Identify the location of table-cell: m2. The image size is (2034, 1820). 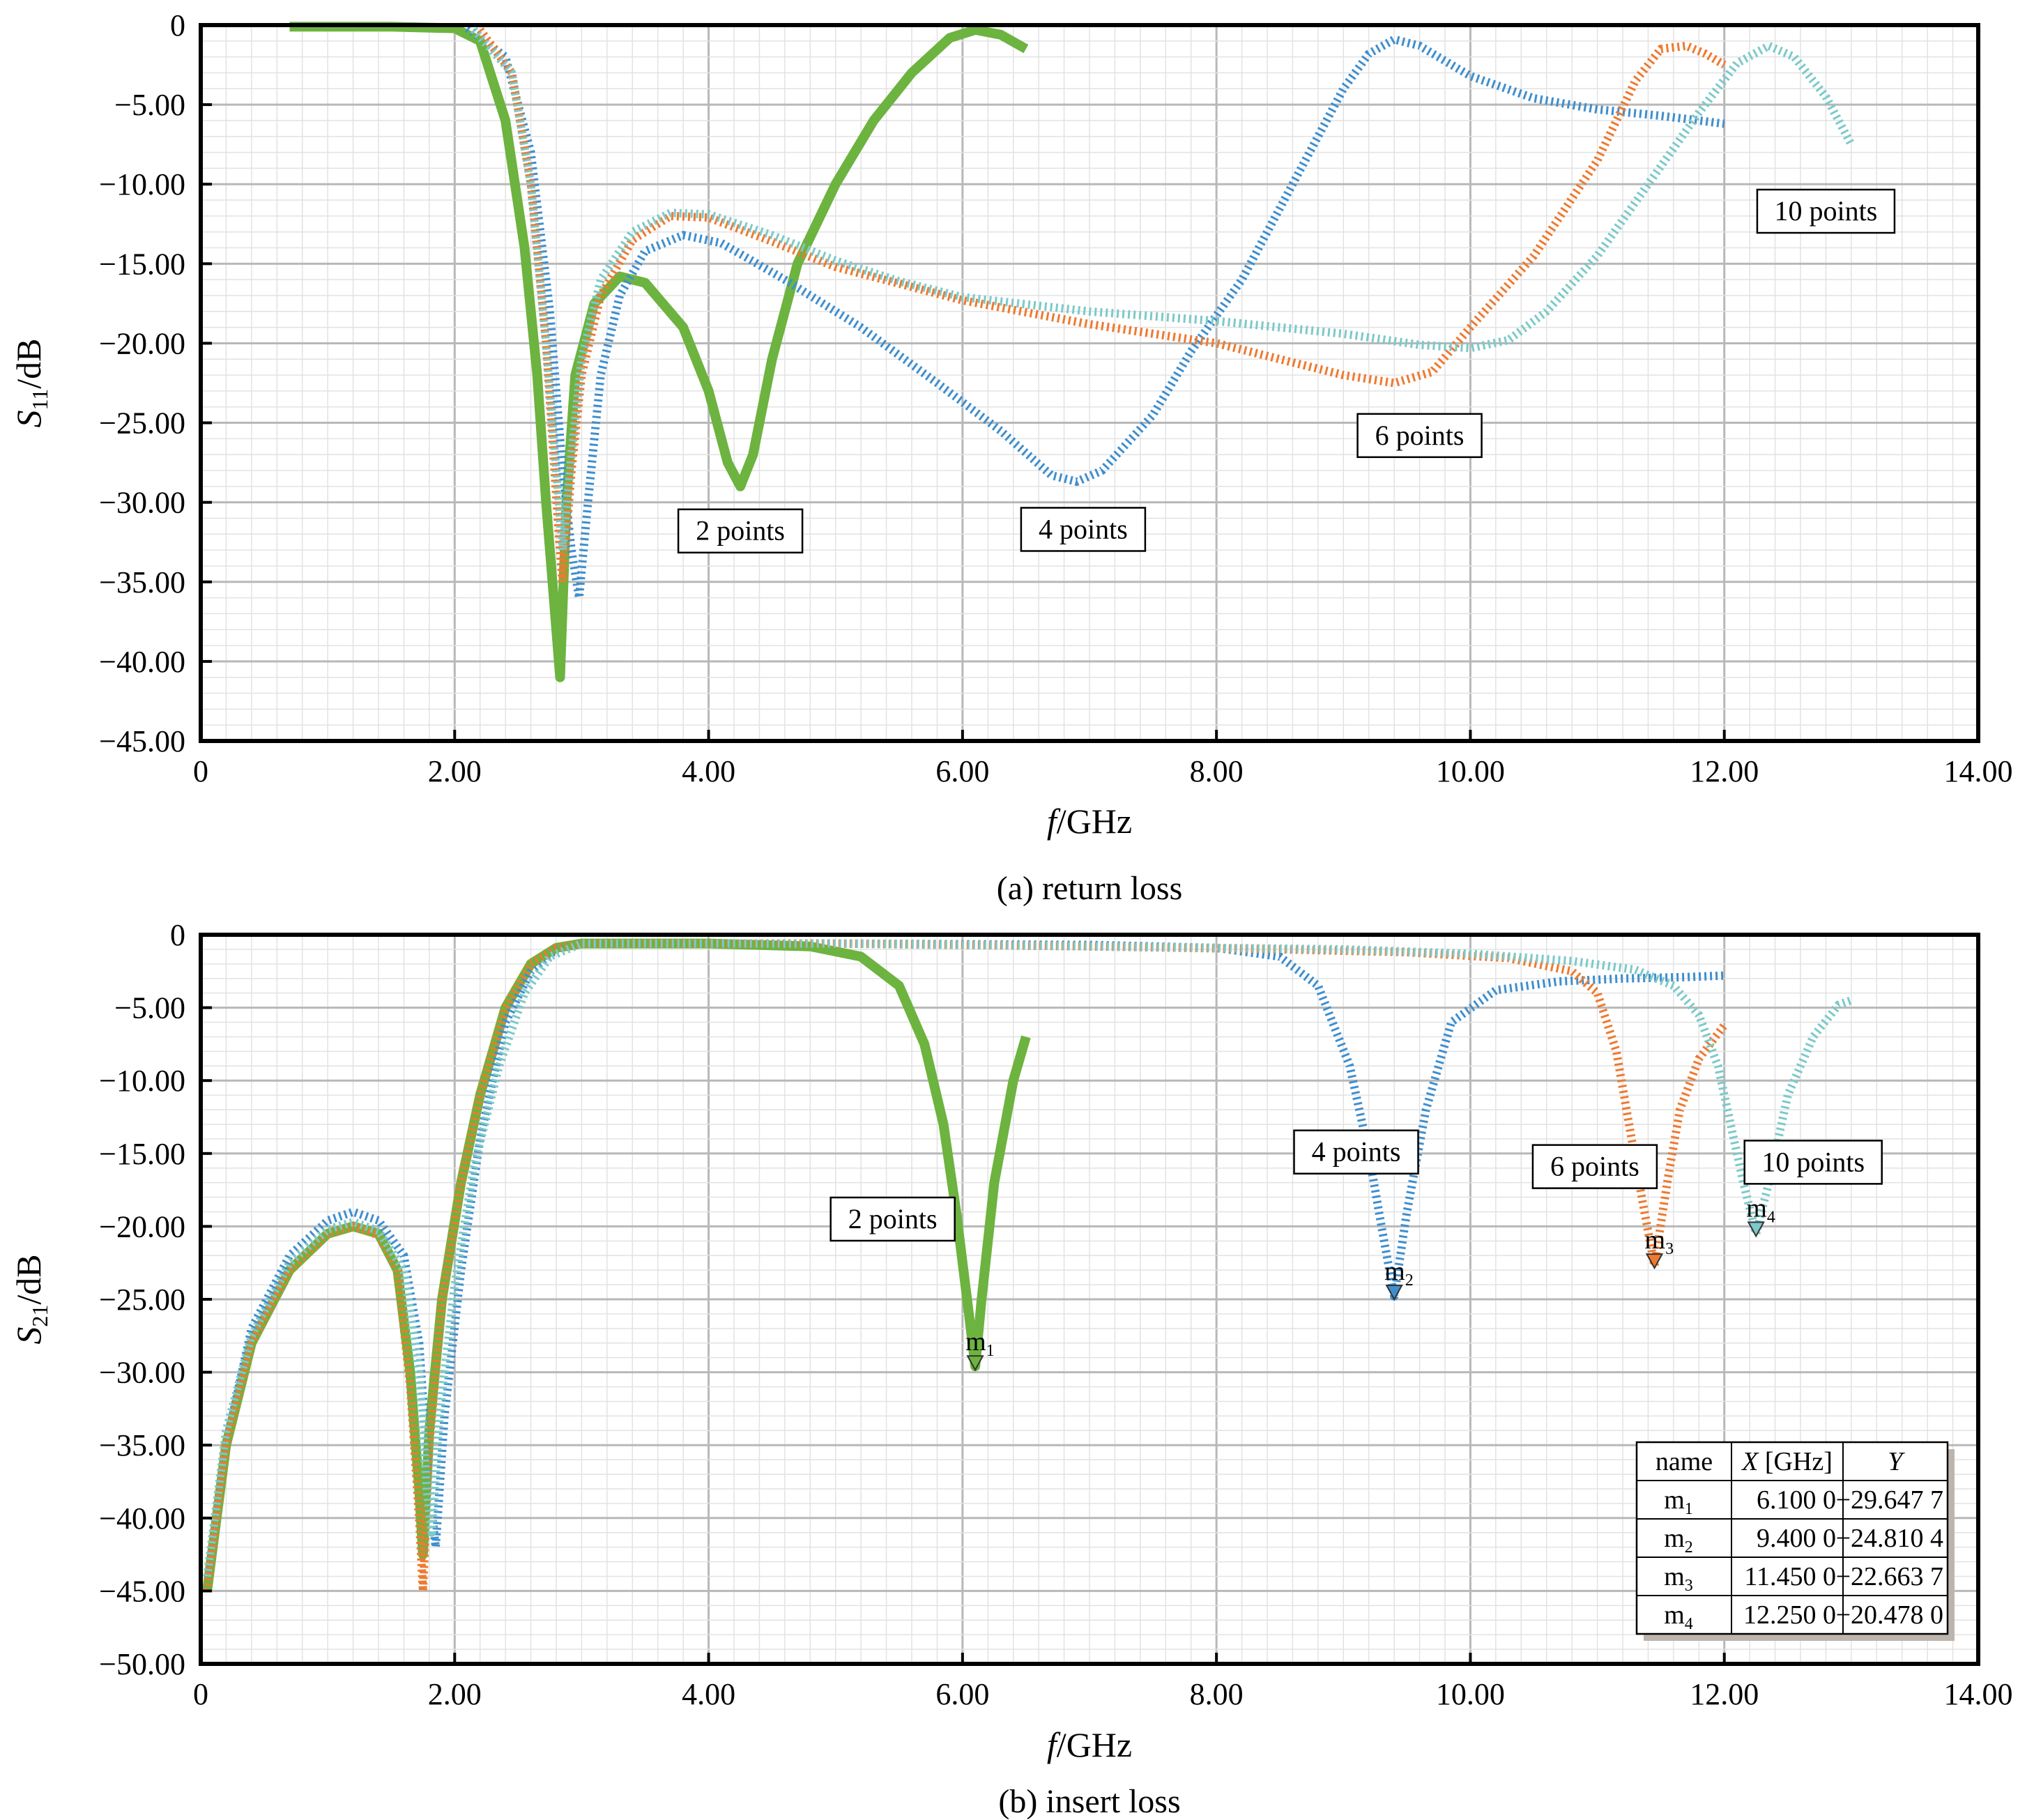
(1679, 1540).